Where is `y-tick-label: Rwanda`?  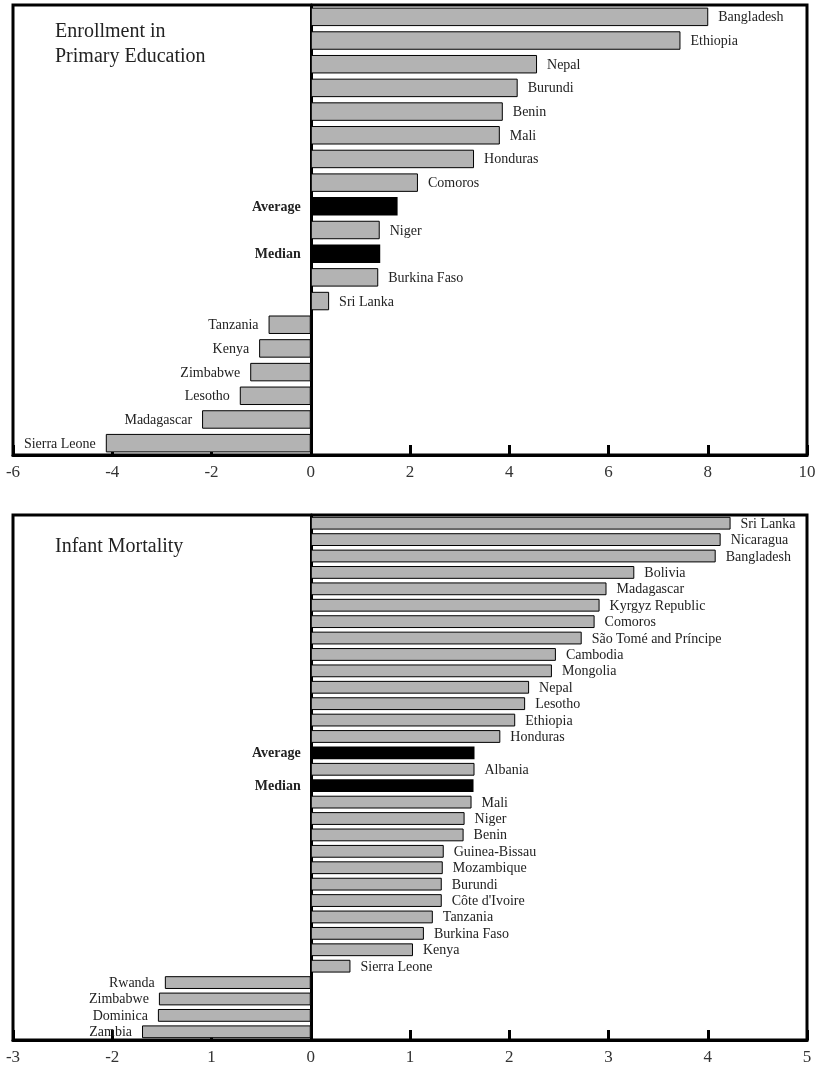 y-tick-label: Rwanda is located at coordinates (132, 983).